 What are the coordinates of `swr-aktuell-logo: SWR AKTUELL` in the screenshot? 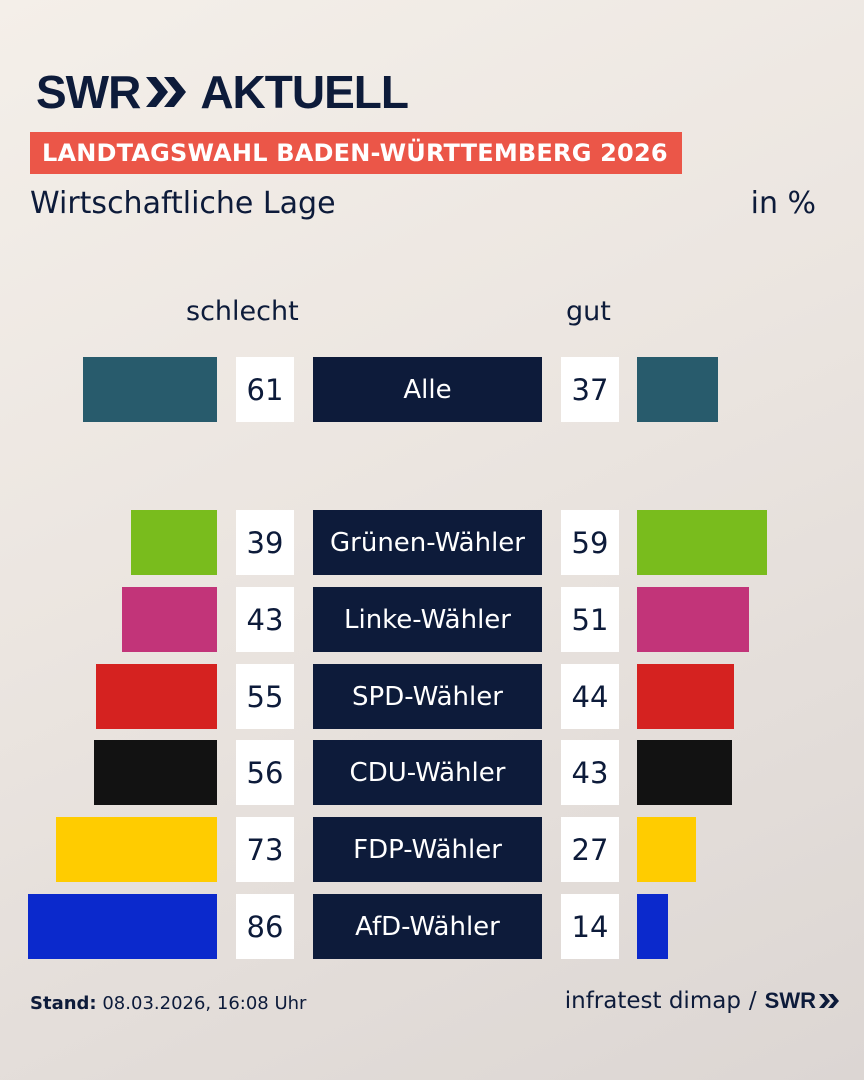 It's located at (222, 92).